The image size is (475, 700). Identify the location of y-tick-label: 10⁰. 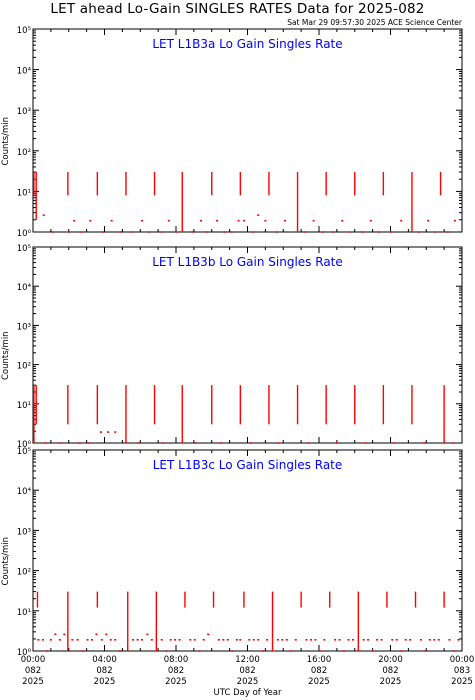
(24, 234).